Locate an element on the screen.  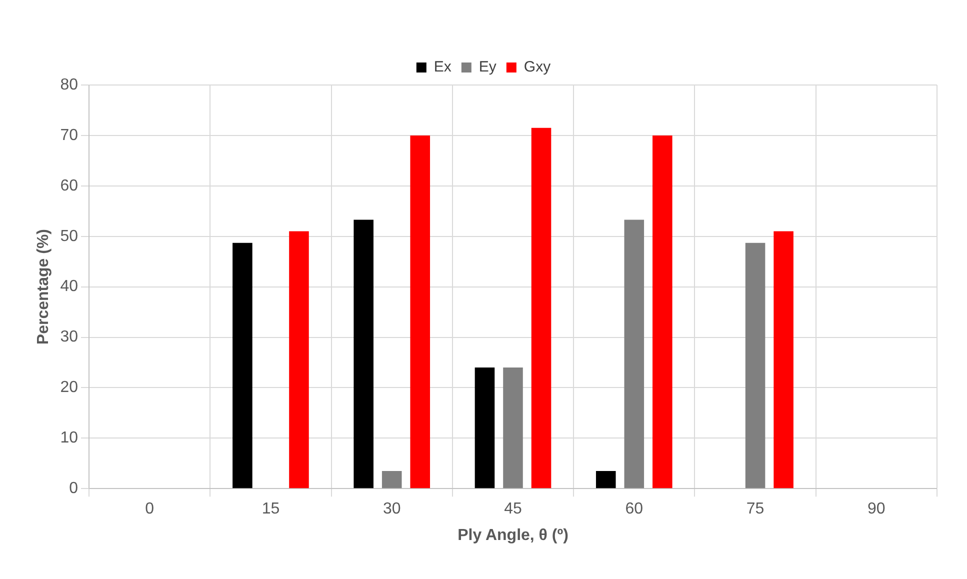
x-tick-label: 60 is located at coordinates (634, 509).